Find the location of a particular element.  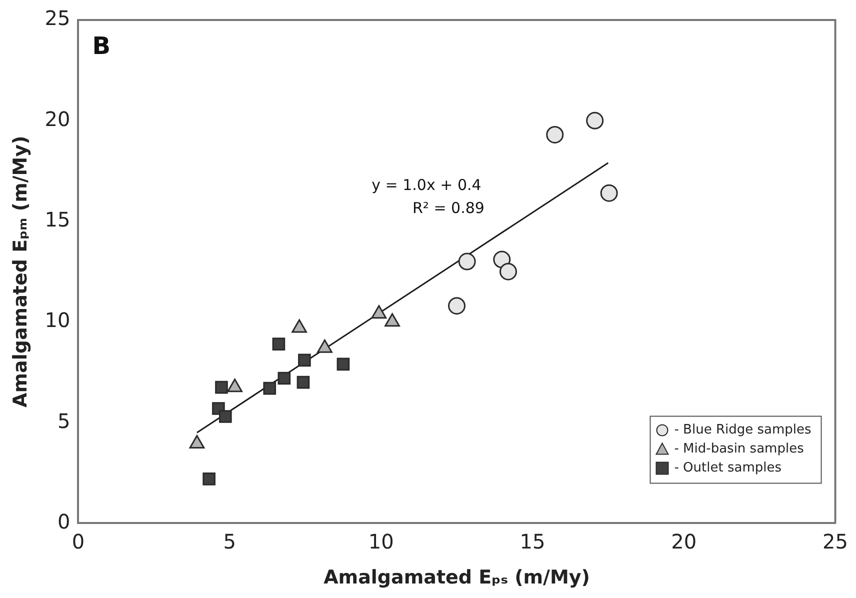

y-tick-label: 15 is located at coordinates (57, 219).